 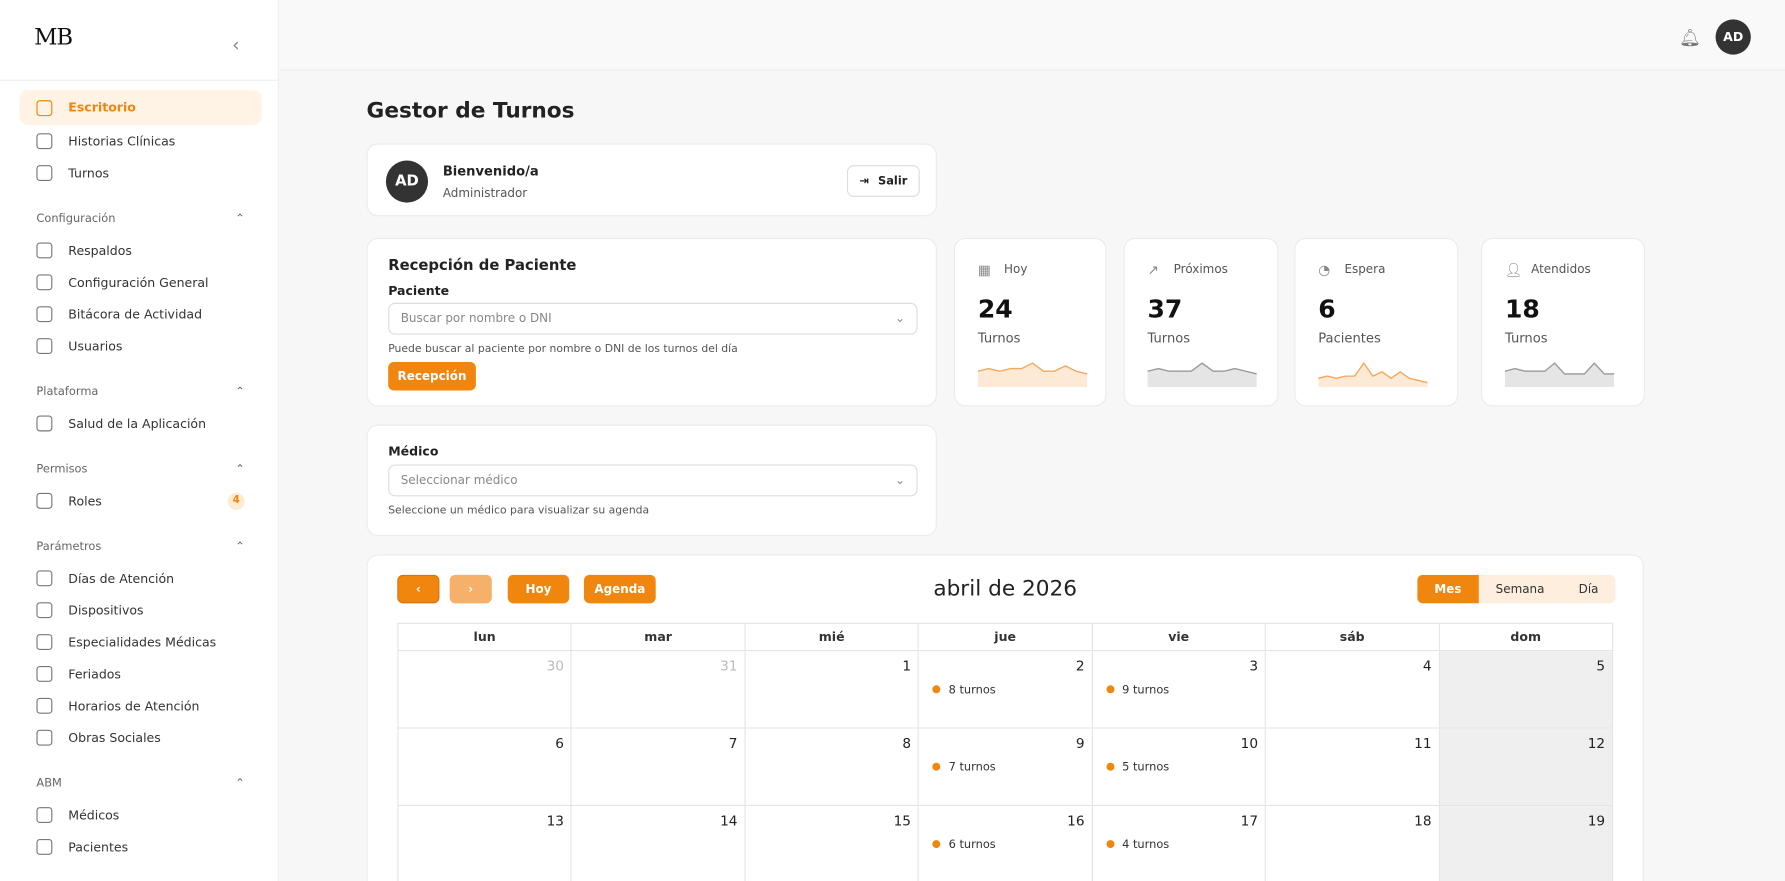 I want to click on stat-unit: Turnos, so click(x=999, y=338).